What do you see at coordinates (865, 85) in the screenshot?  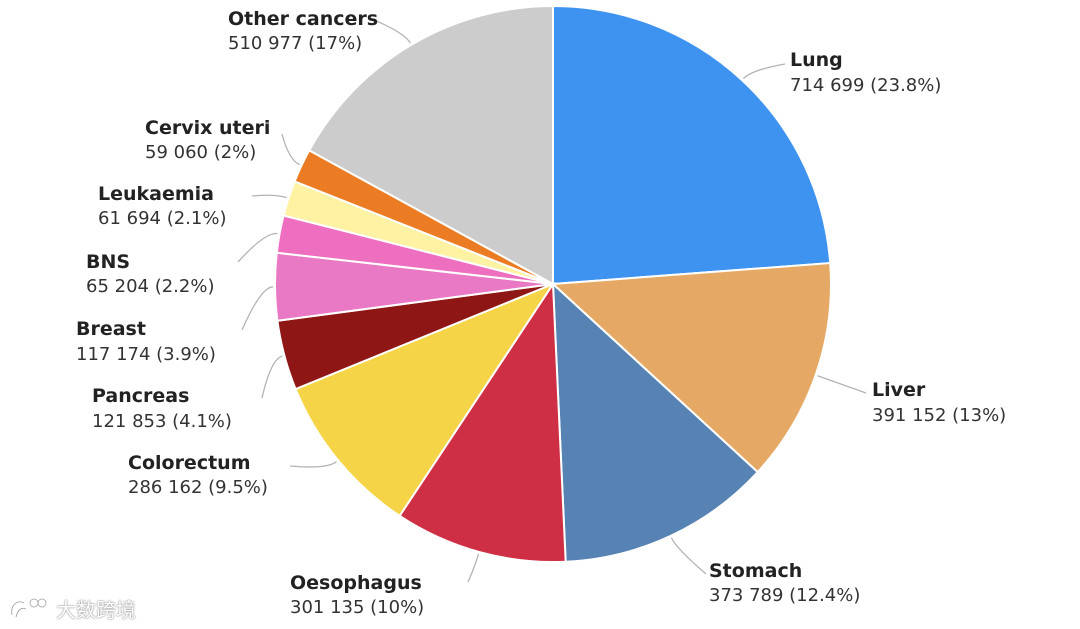 I see `slice-value-lung: 714 699 (23.8%)` at bounding box center [865, 85].